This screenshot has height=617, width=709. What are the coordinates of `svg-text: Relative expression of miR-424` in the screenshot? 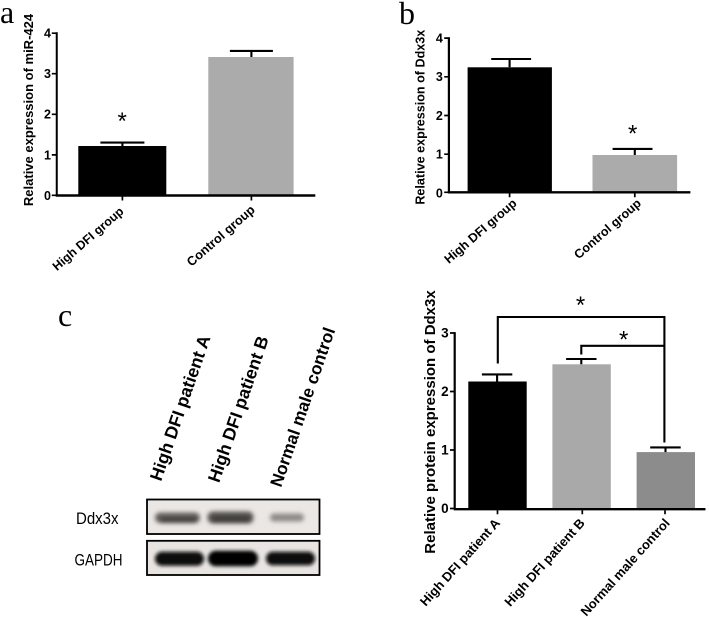 It's located at (28, 109).